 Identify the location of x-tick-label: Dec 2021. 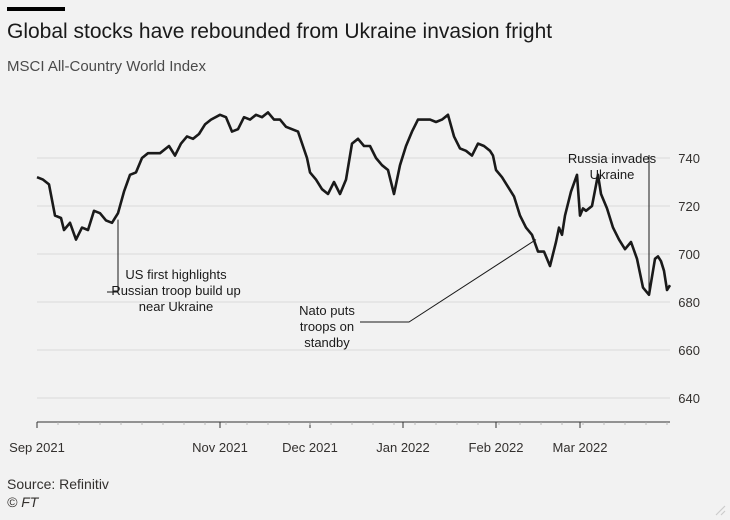
(310, 447).